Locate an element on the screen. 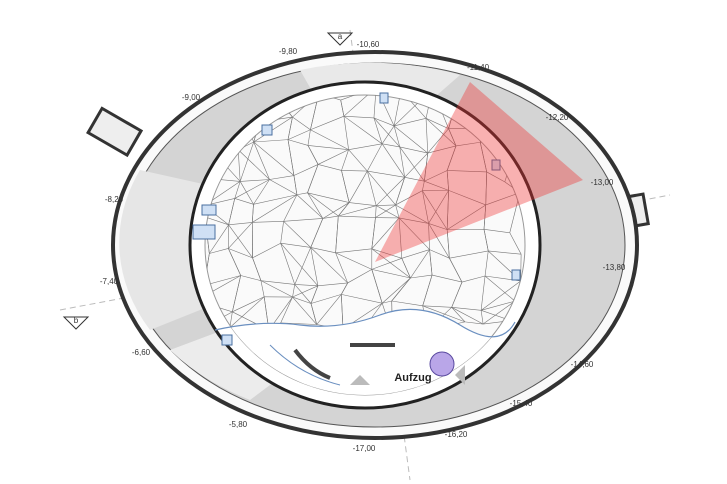 The height and width of the screenshot is (484, 727). arrow is located at coordinates (360, 380).